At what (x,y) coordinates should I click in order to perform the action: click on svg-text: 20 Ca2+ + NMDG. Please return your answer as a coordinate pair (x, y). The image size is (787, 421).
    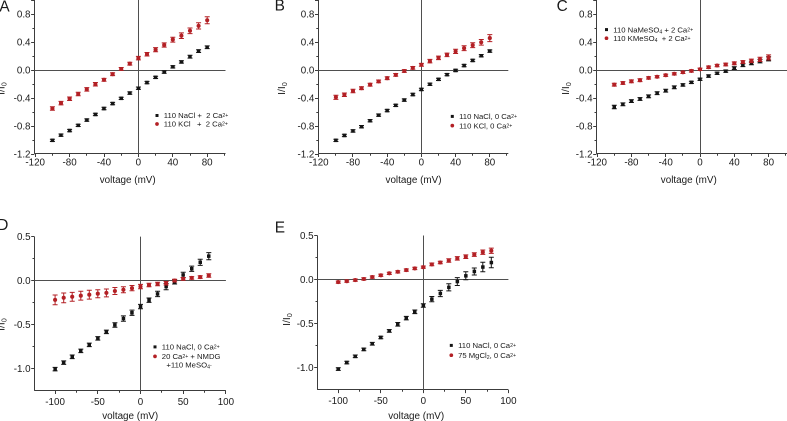
    Looking at the image, I should click on (191, 356).